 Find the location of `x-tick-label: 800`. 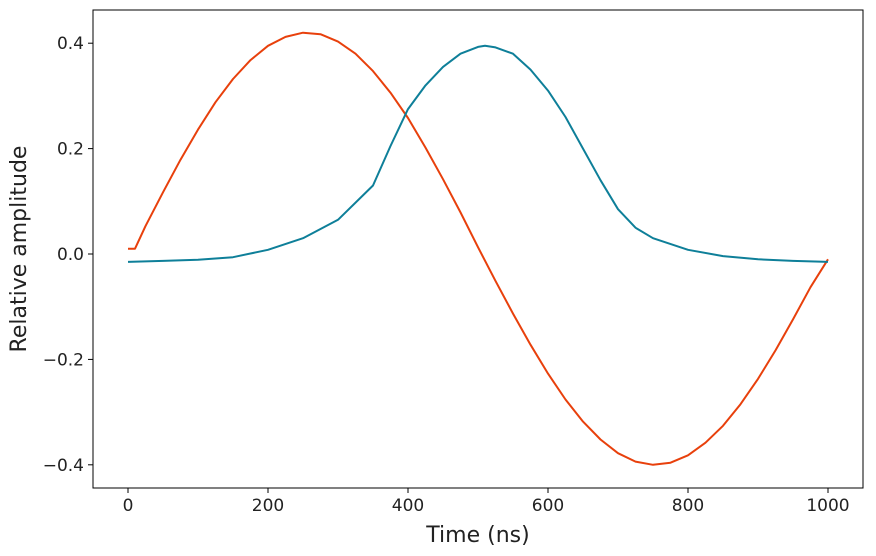

x-tick-label: 800 is located at coordinates (688, 506).